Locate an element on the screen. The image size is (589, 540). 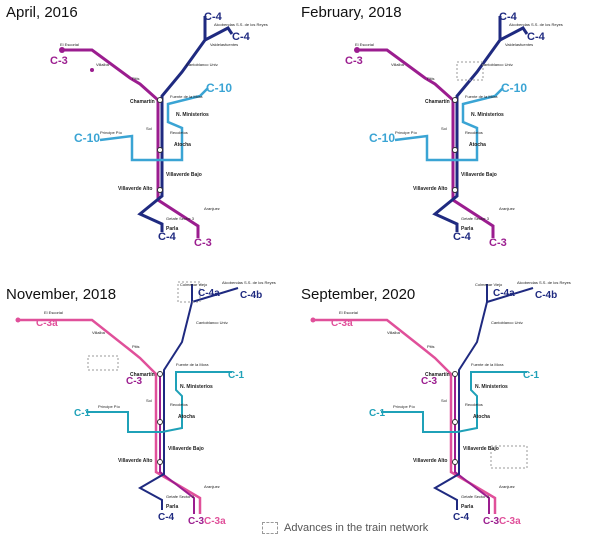
label-c10-left: C-10 is located at coordinates (87, 138).